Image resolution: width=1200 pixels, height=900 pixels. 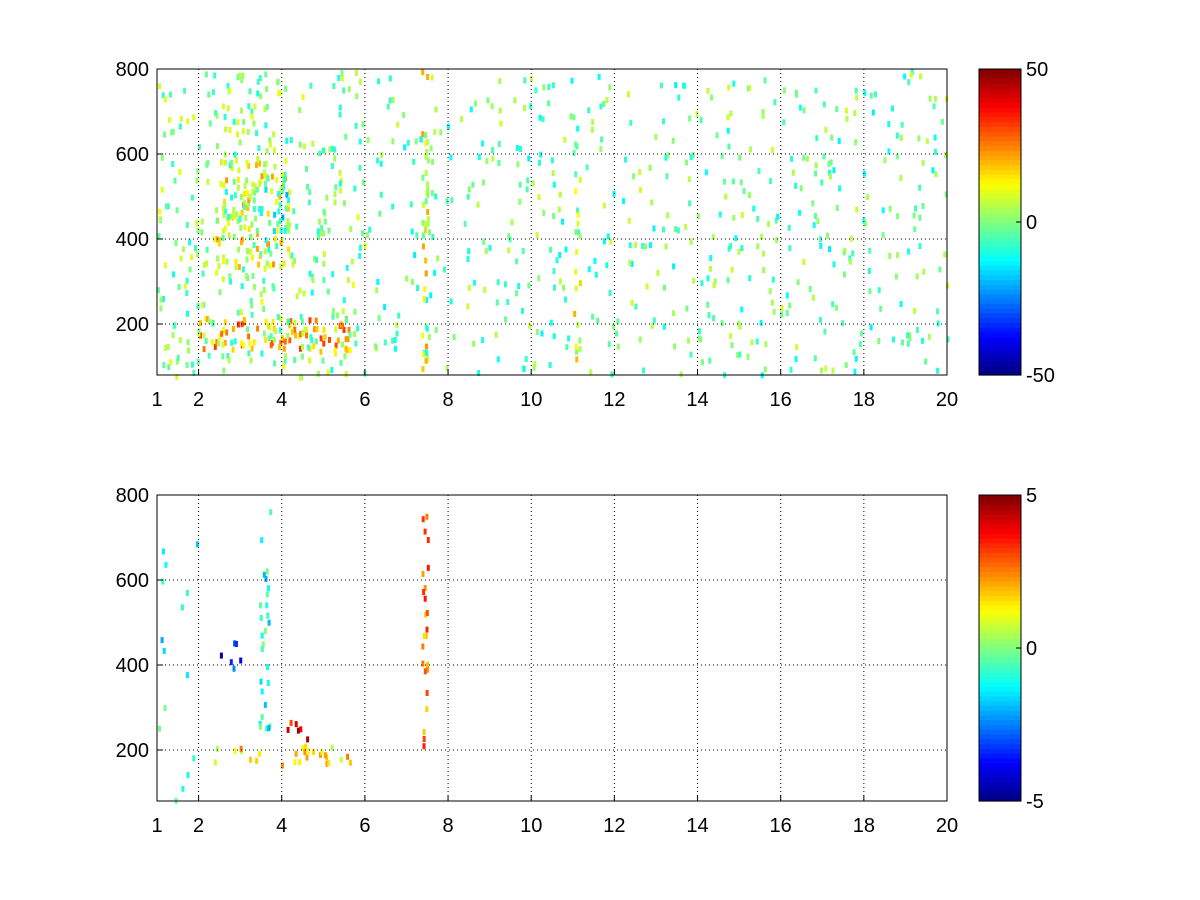 What do you see at coordinates (447, 400) in the screenshot?
I see `x-tick-label: 8` at bounding box center [447, 400].